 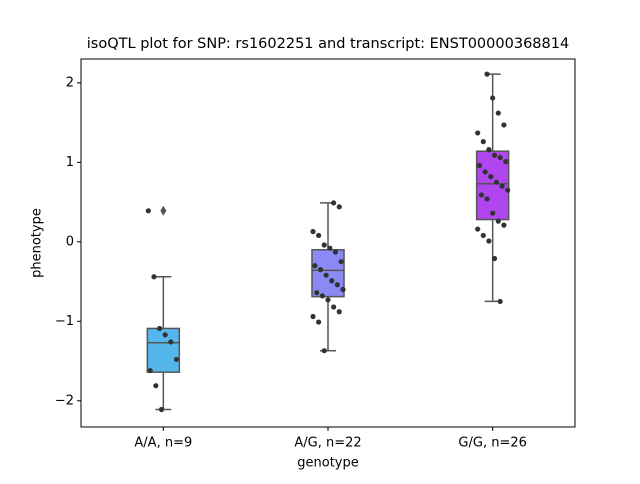 I want to click on box, so click(x=328, y=273).